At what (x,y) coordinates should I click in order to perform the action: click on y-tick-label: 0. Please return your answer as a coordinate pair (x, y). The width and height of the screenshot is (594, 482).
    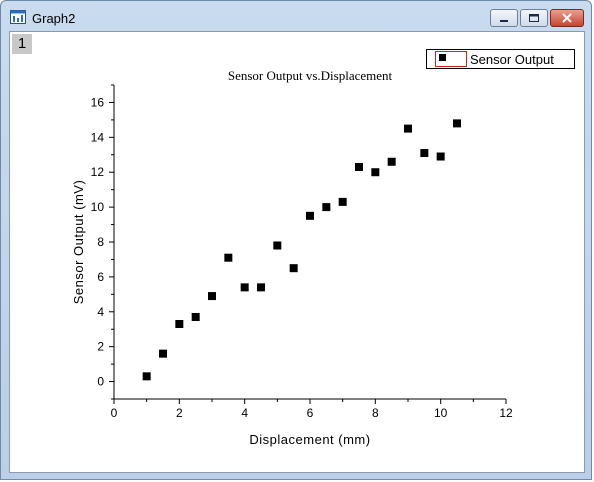
    Looking at the image, I should click on (100, 382).